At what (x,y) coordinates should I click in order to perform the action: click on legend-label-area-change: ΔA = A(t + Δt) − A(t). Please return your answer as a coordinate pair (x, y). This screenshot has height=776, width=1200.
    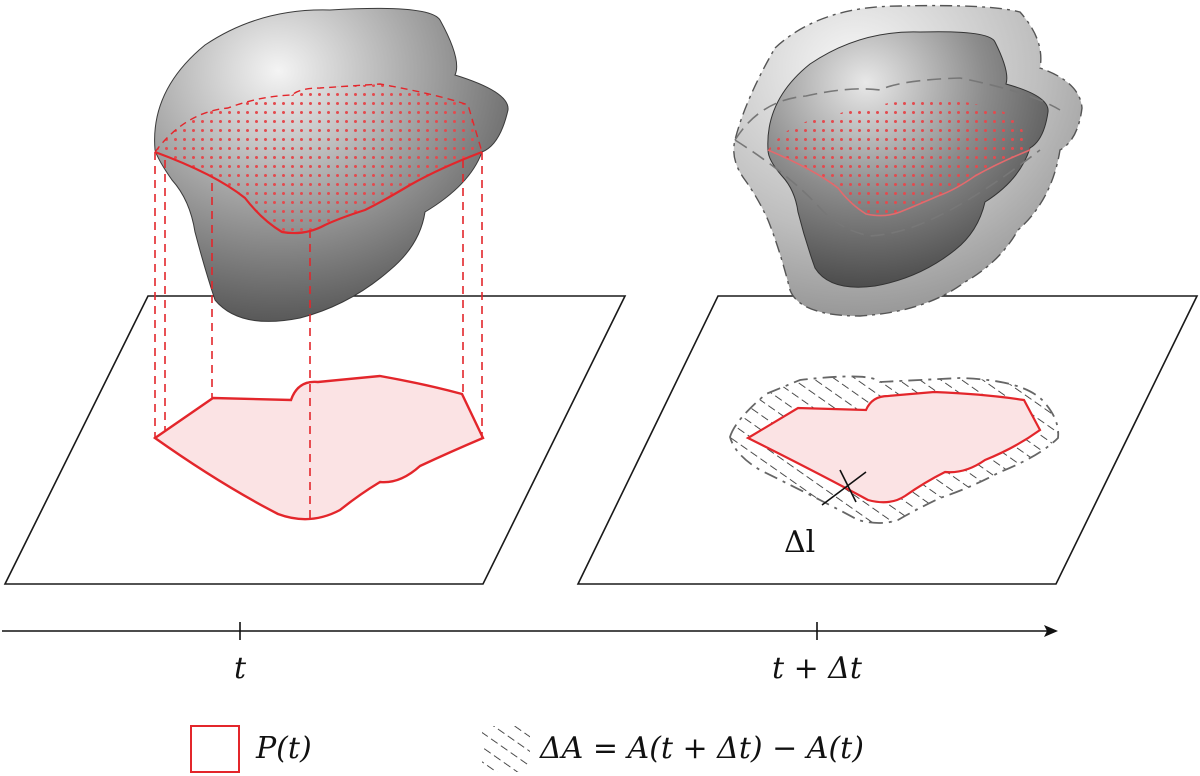
    Looking at the image, I should click on (701, 748).